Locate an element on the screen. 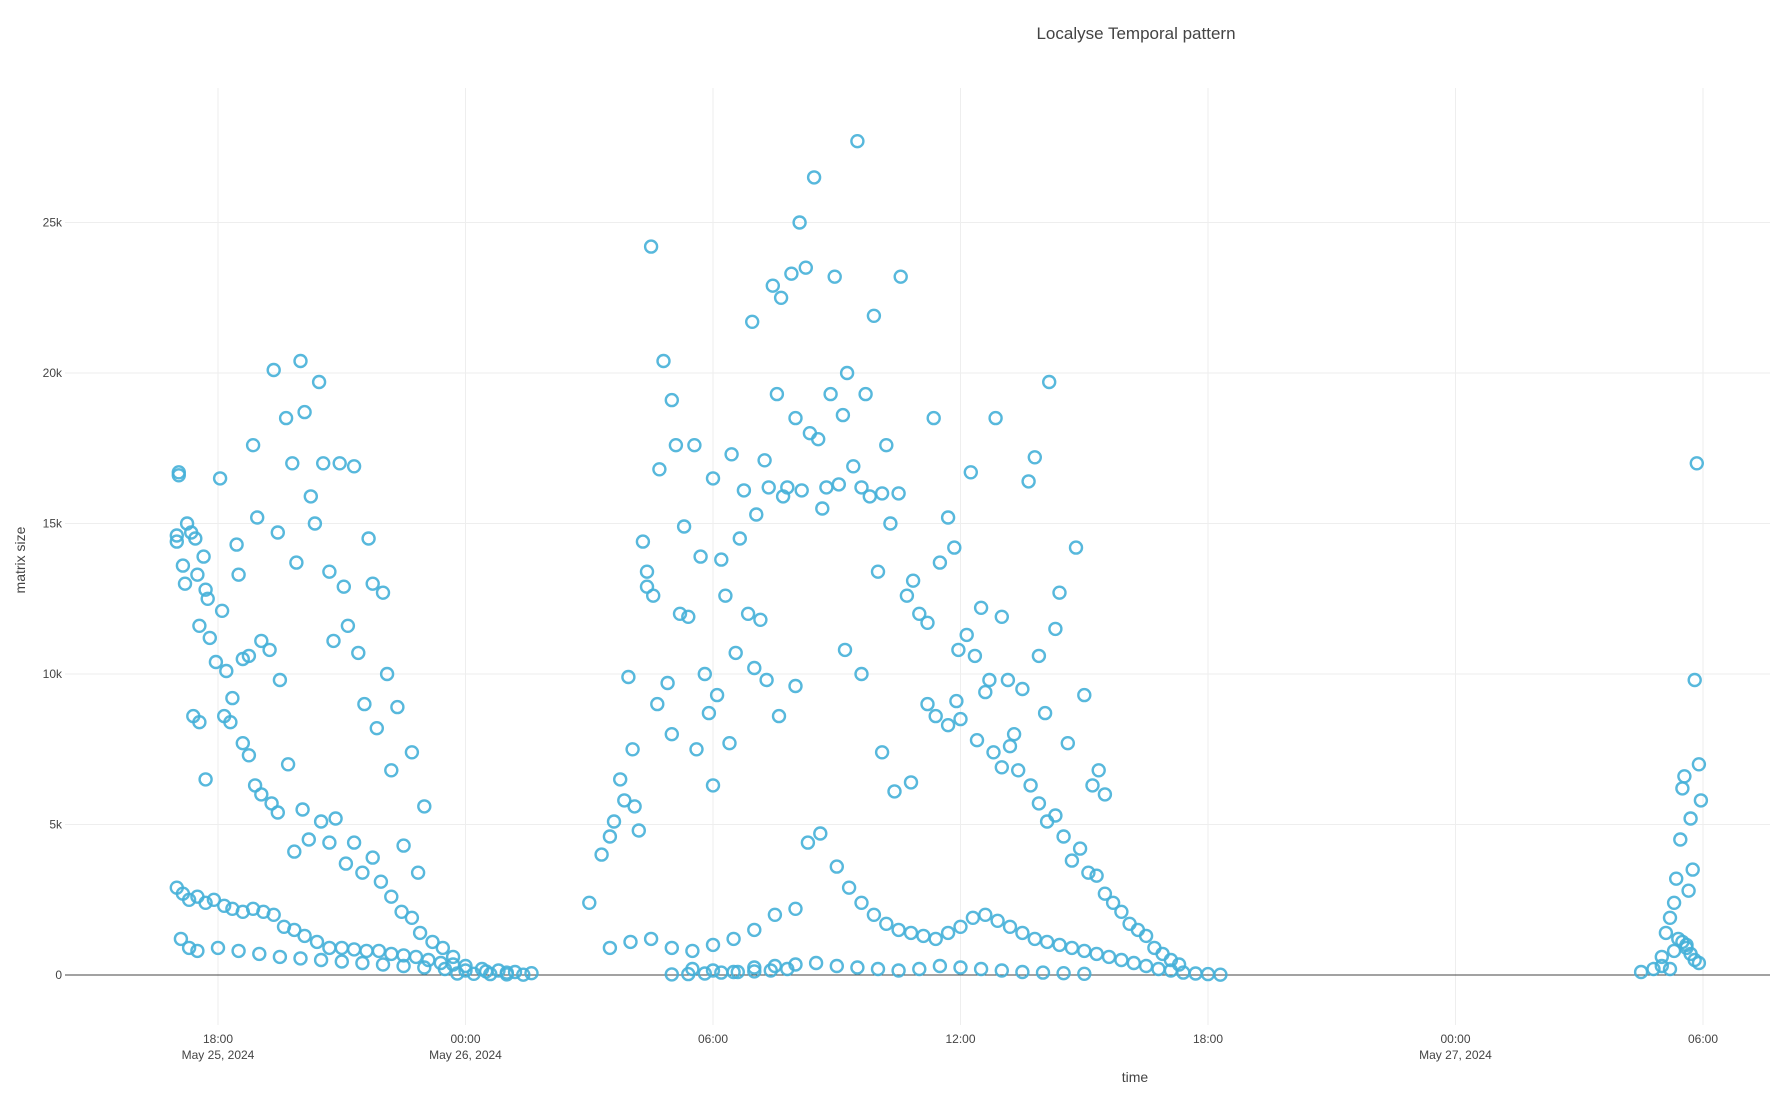 The height and width of the screenshot is (1120, 1770). chart-title: Localyse Temporal pattern is located at coordinates (1135, 33).